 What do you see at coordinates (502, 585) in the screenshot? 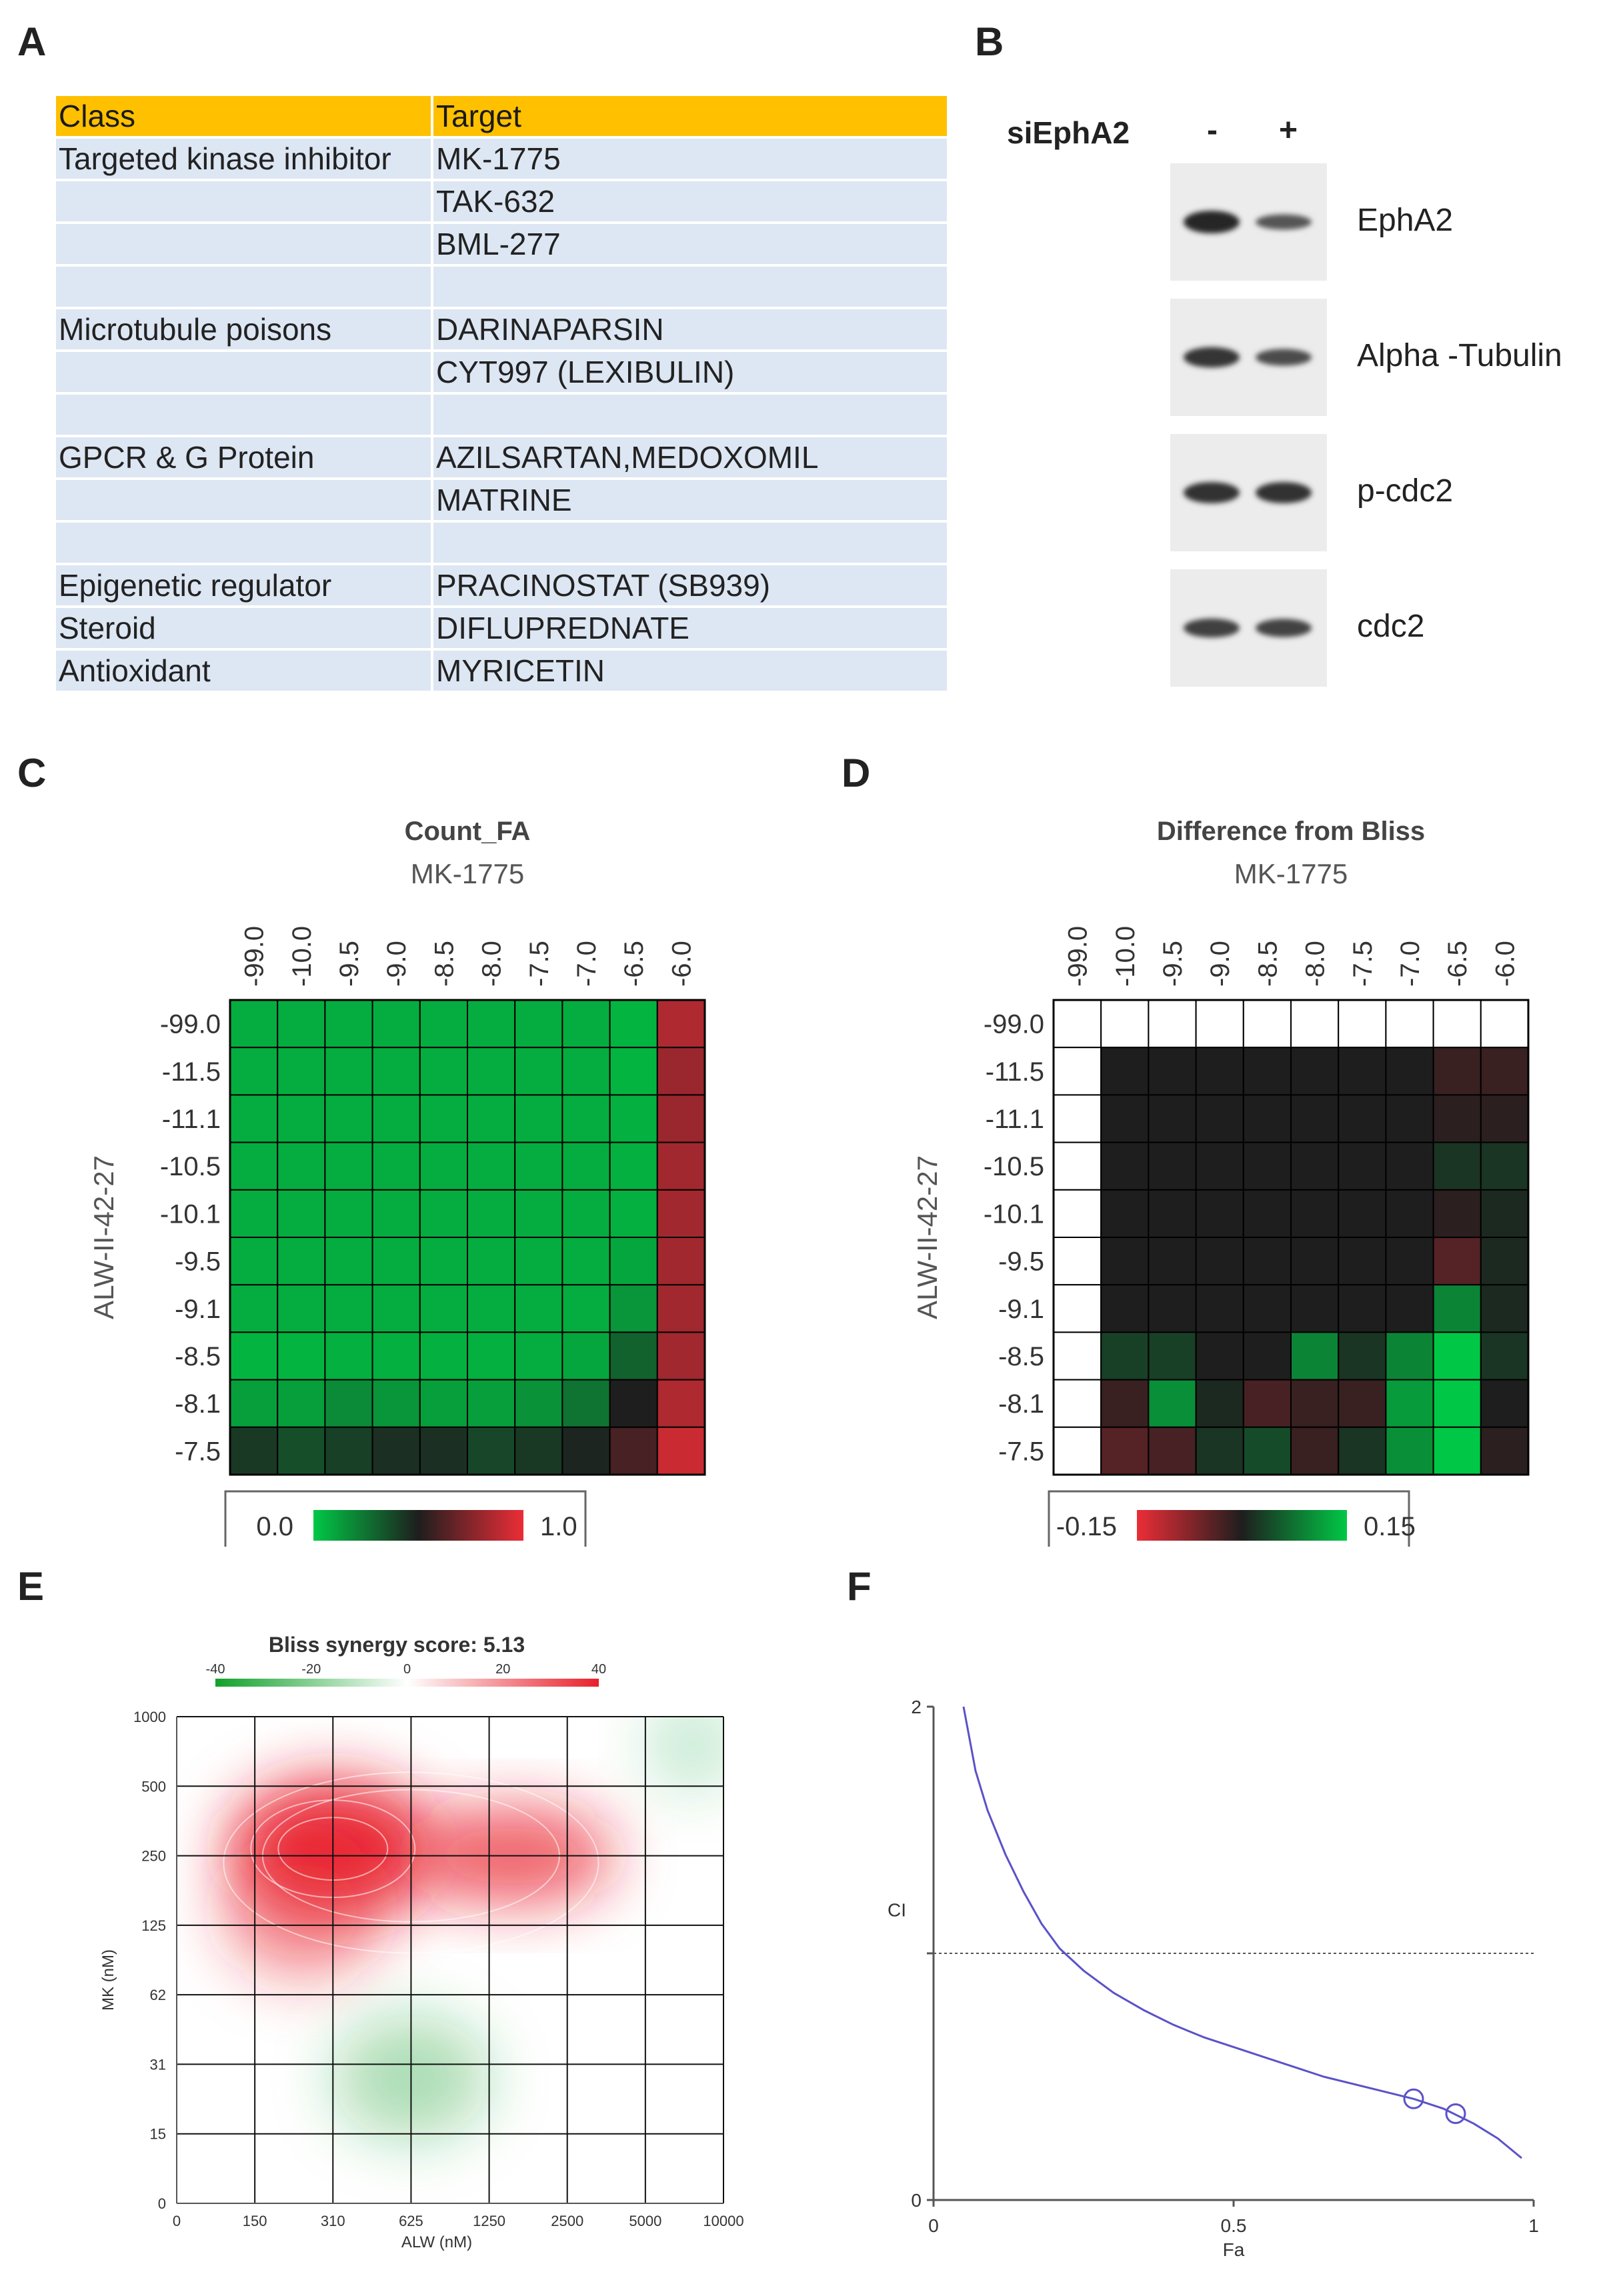
I see `table-row: Epigenetic regulator PRACINOSTAT (SB939)` at bounding box center [502, 585].